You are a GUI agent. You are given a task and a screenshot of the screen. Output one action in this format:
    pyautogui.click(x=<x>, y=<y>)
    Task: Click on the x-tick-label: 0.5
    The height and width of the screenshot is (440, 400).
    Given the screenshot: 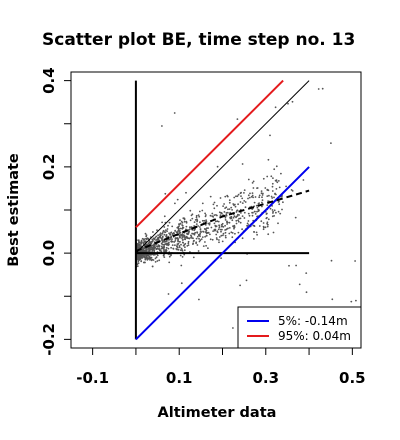 What is the action you would take?
    pyautogui.click(x=352, y=378)
    